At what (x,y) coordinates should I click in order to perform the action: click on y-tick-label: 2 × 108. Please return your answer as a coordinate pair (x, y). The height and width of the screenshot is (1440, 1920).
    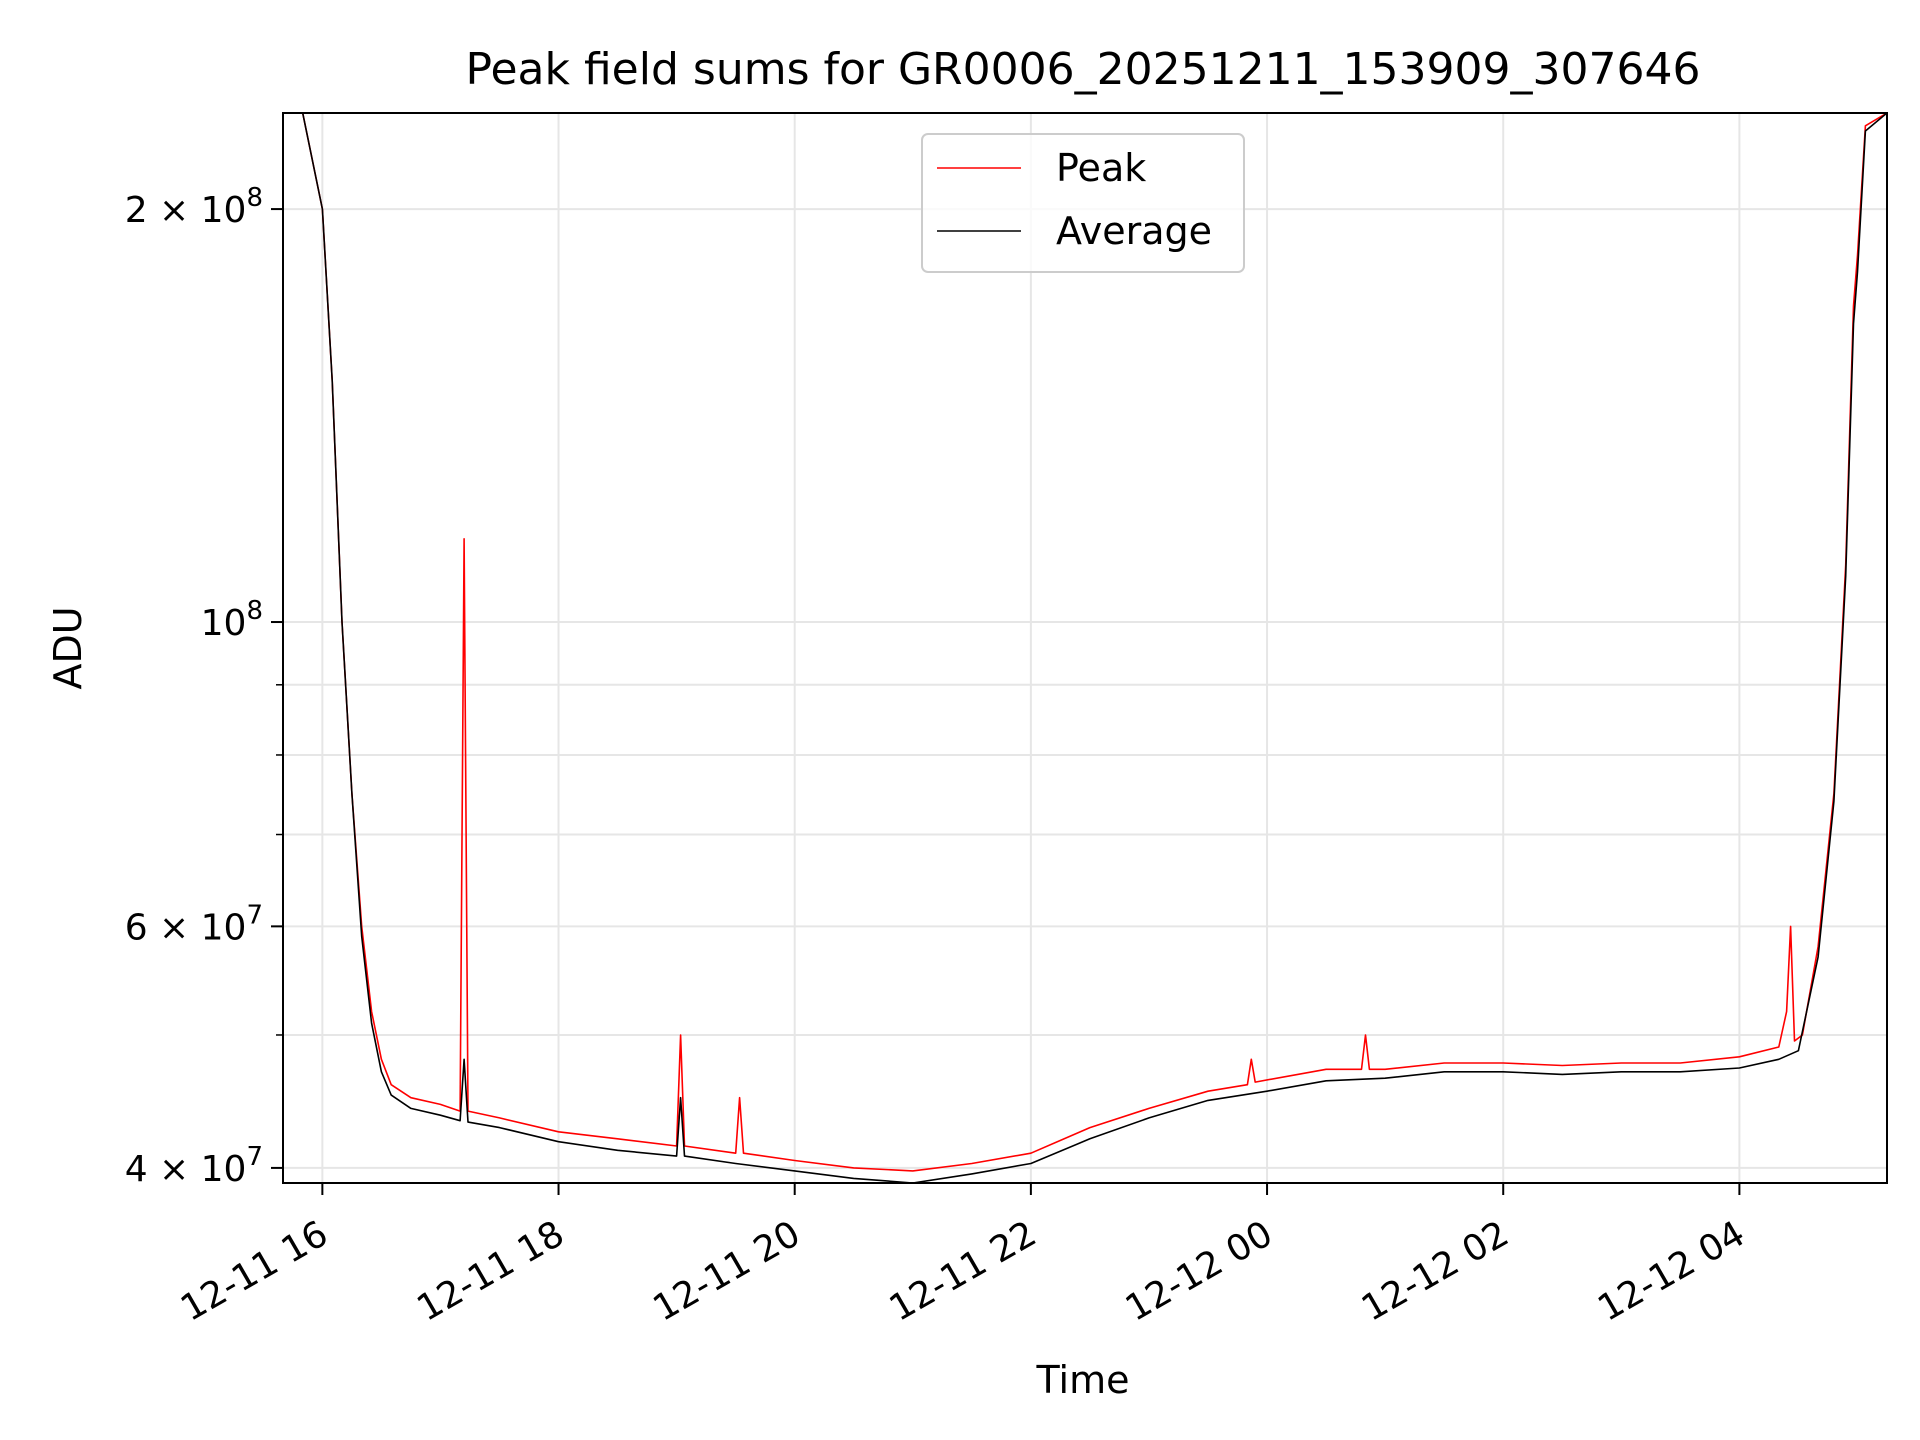
    Looking at the image, I should click on (194, 207).